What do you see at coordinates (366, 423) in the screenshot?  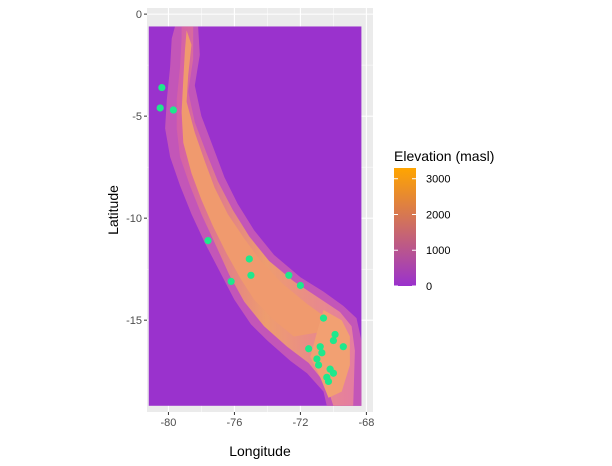 I see `x-tick-label: -68` at bounding box center [366, 423].